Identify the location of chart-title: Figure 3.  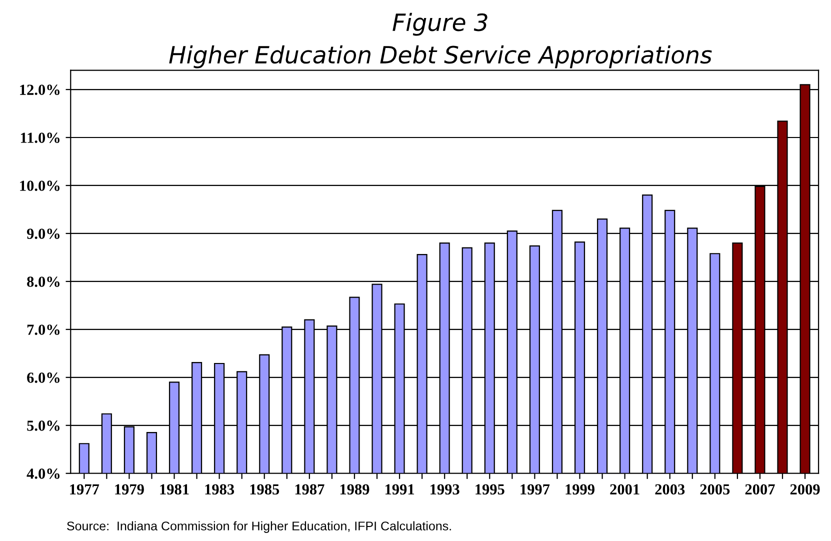
(440, 24).